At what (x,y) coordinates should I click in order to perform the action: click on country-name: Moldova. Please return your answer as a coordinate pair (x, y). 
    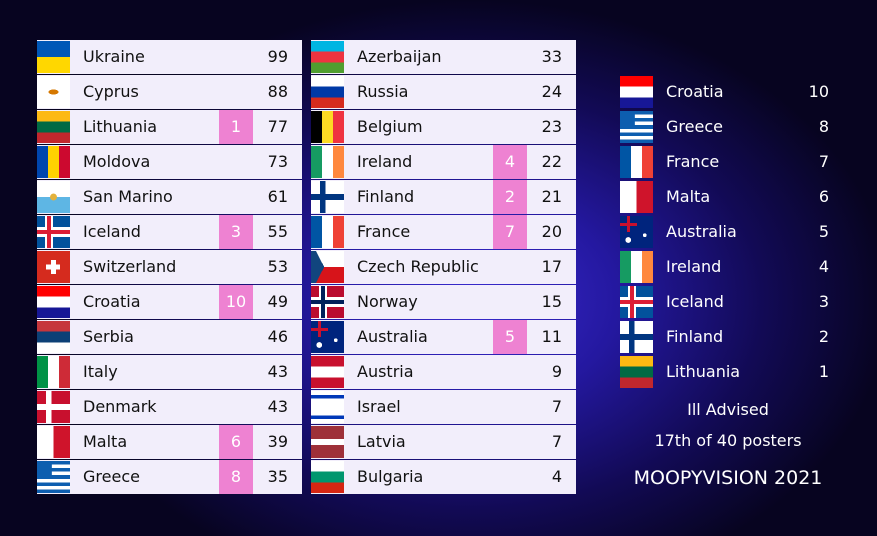
    Looking at the image, I should click on (117, 161).